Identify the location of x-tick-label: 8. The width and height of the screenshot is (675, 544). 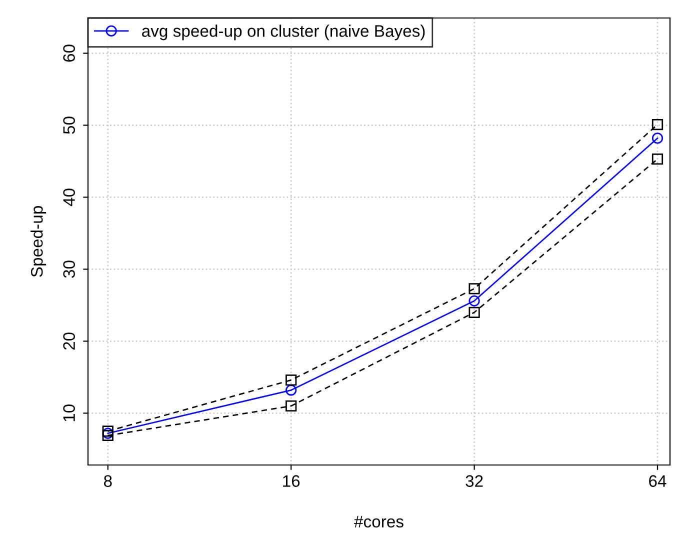
(108, 481).